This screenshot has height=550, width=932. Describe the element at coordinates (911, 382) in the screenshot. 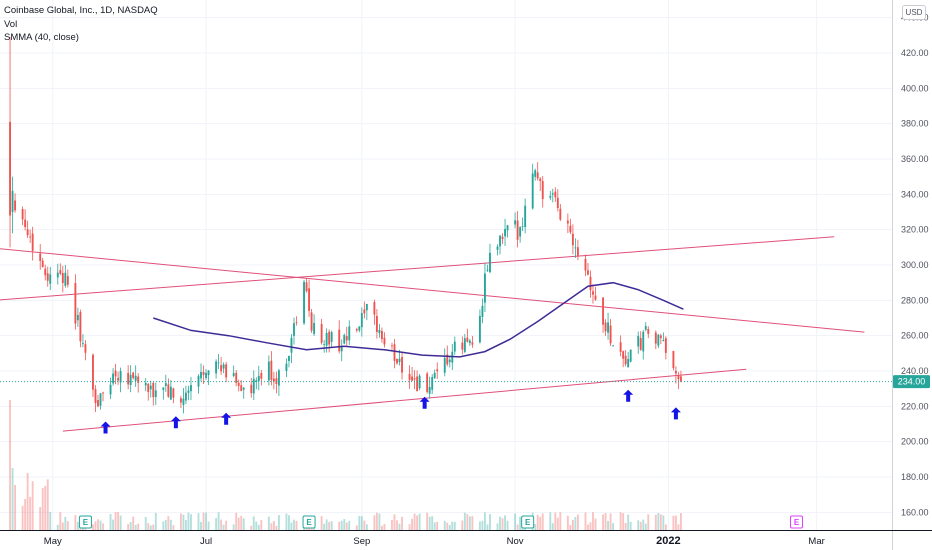

I see `last-price-tag` at that location.